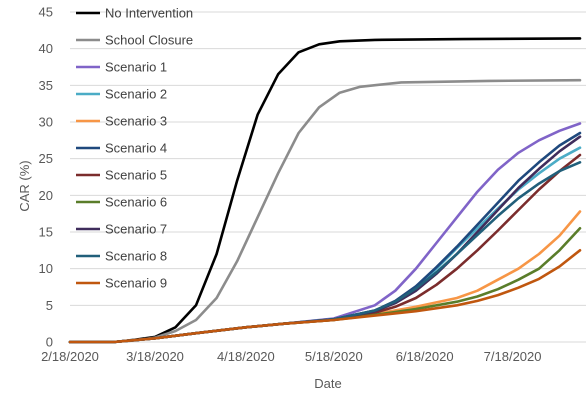 This screenshot has width=586, height=397. Describe the element at coordinates (46, 122) in the screenshot. I see `y-tick-label: 30` at that location.